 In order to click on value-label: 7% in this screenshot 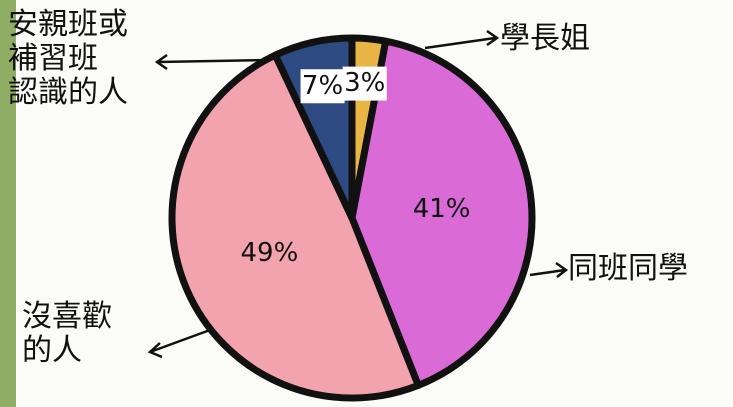, I will do `click(322, 86)`.